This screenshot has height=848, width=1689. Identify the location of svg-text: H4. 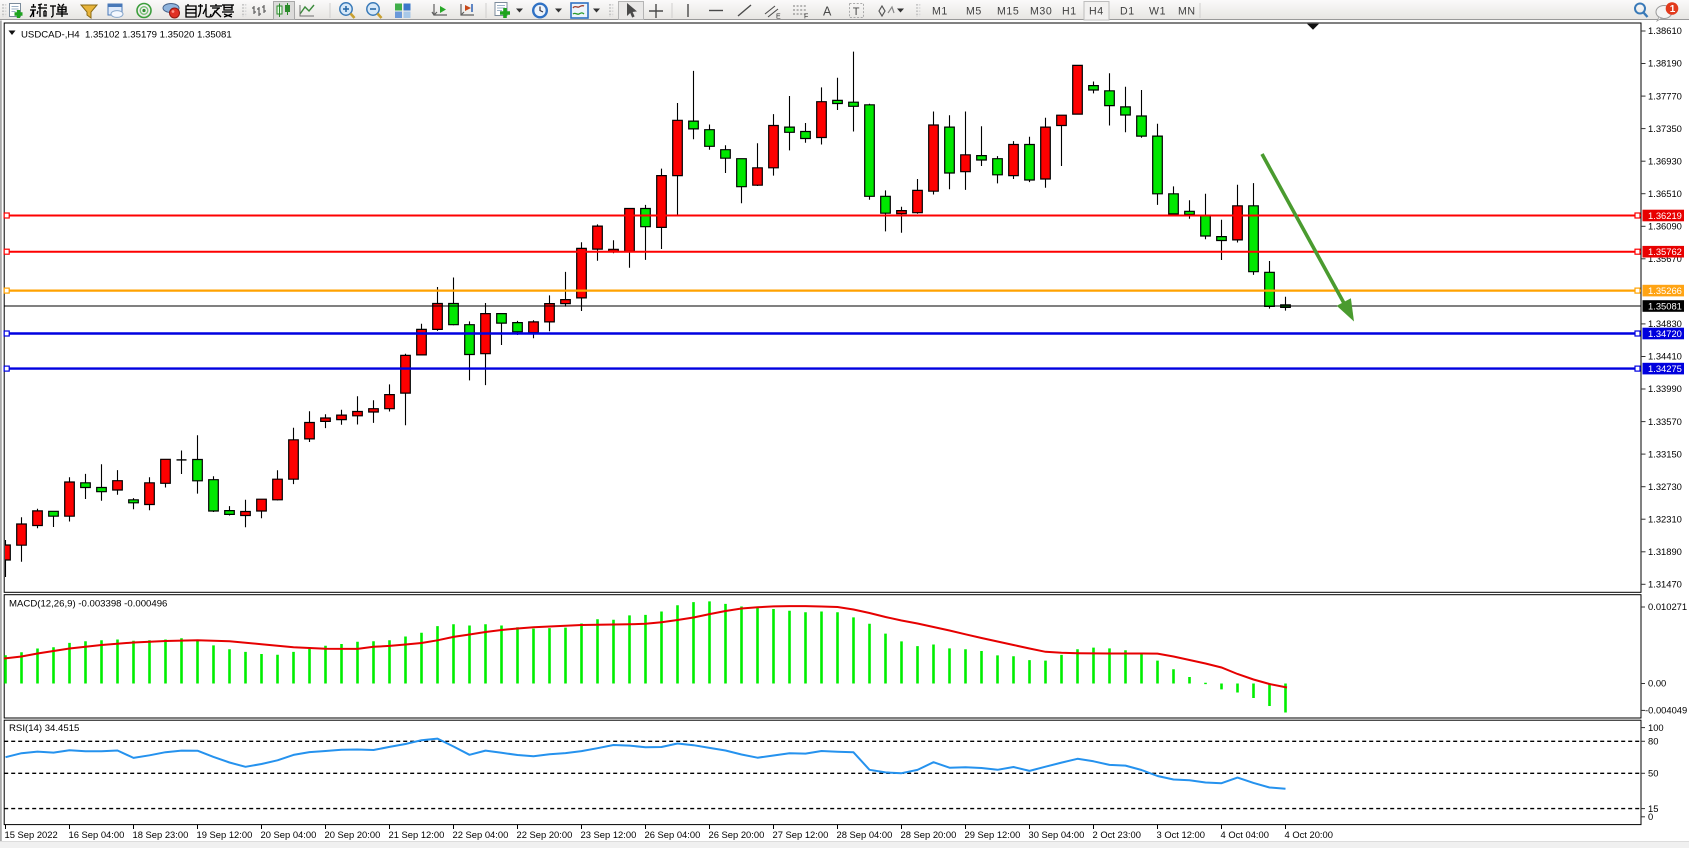
(1096, 12).